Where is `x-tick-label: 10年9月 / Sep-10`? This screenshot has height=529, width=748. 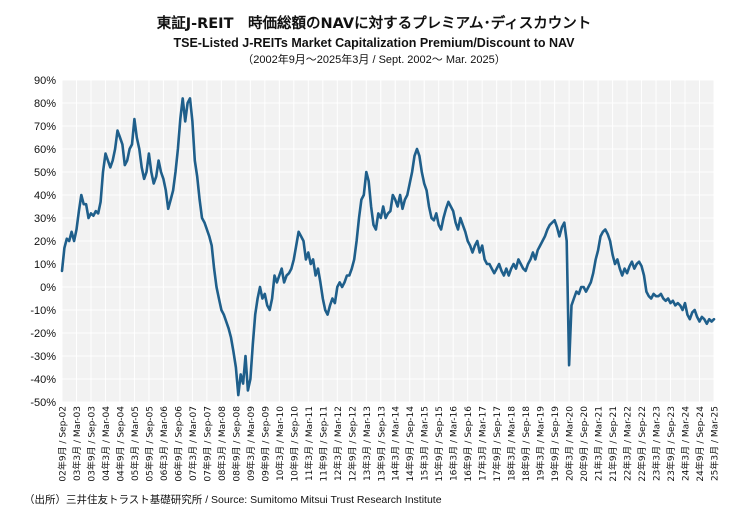 x-tick-label: 10年9月 / Sep-10 is located at coordinates (294, 444).